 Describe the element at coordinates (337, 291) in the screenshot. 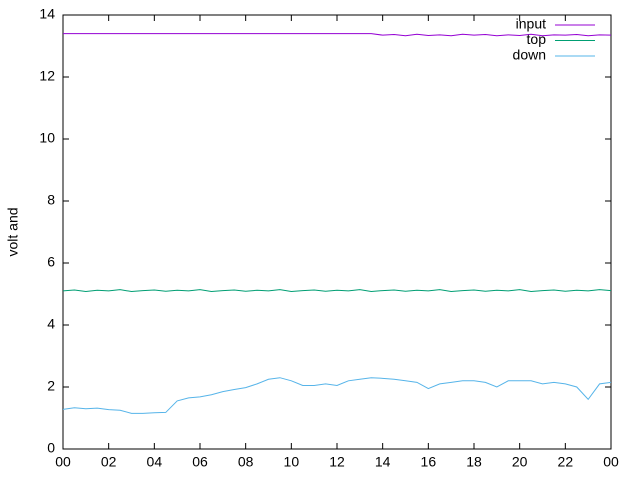

I see `line-top` at that location.